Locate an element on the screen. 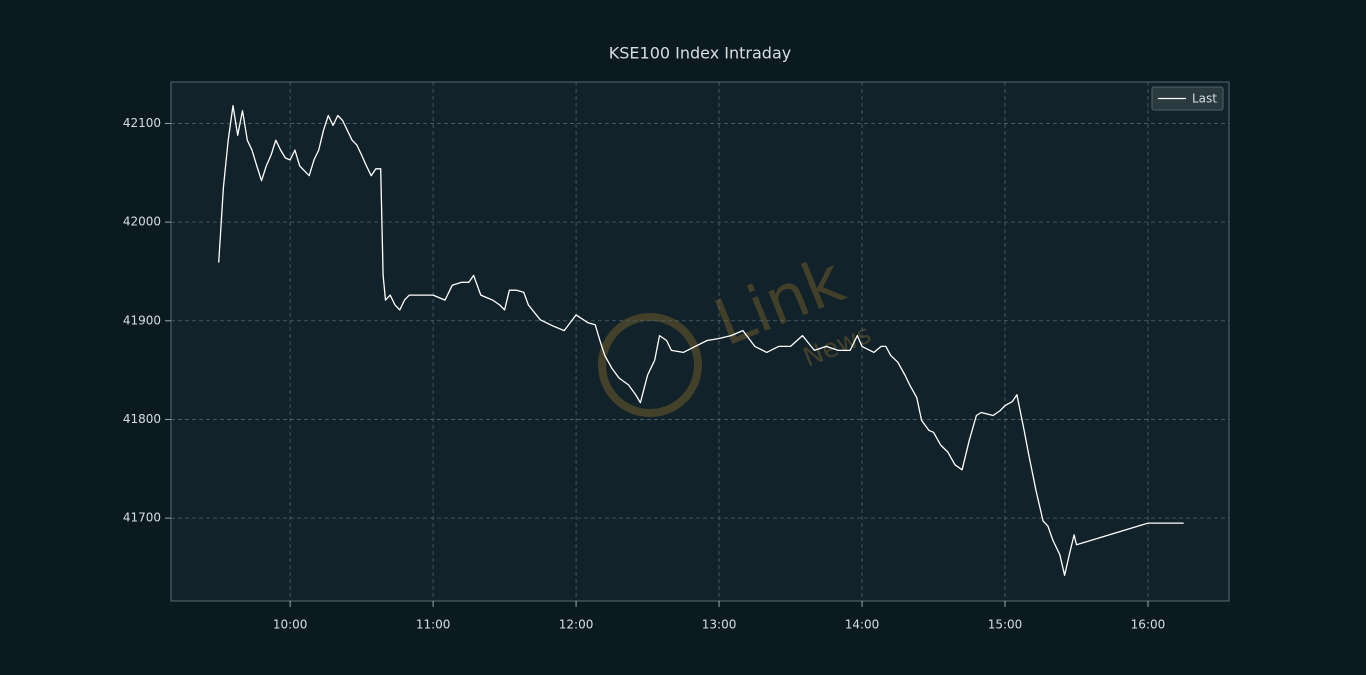  legend-box is located at coordinates (1187, 98).